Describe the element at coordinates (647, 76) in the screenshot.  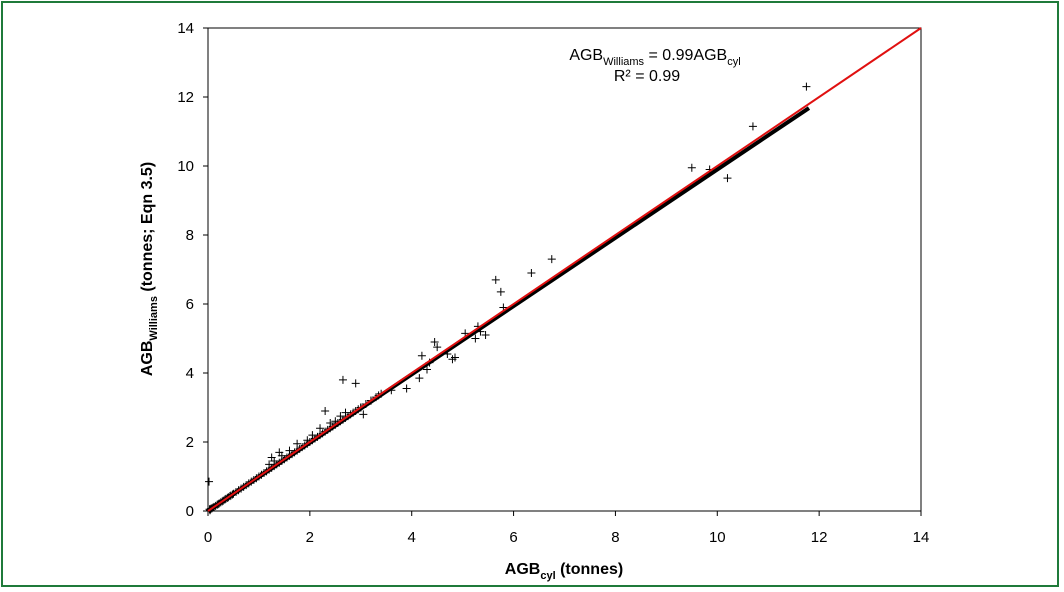
I see `r-squared-label: R² = 0.99` at that location.